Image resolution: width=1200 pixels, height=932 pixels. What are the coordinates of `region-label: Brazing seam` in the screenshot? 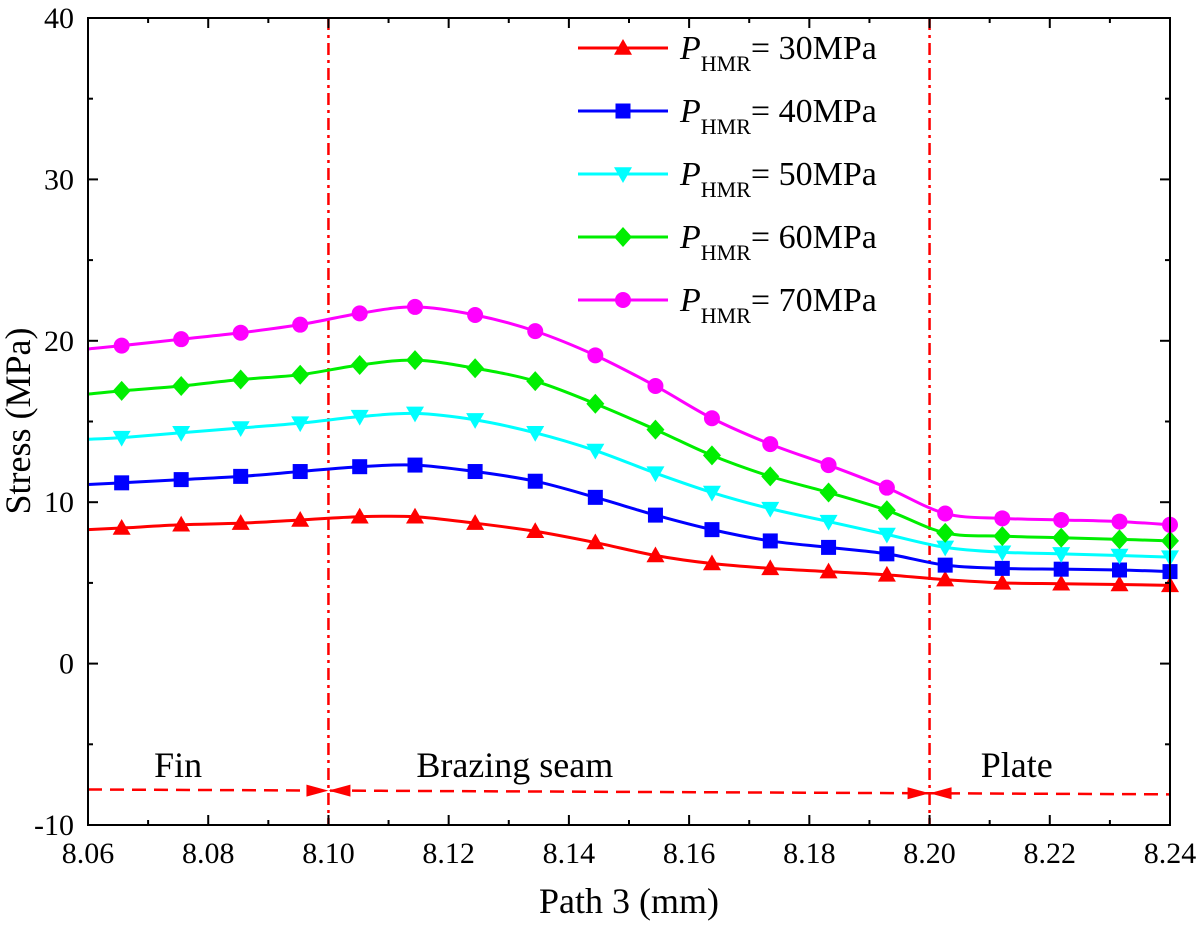 It's located at (514, 765).